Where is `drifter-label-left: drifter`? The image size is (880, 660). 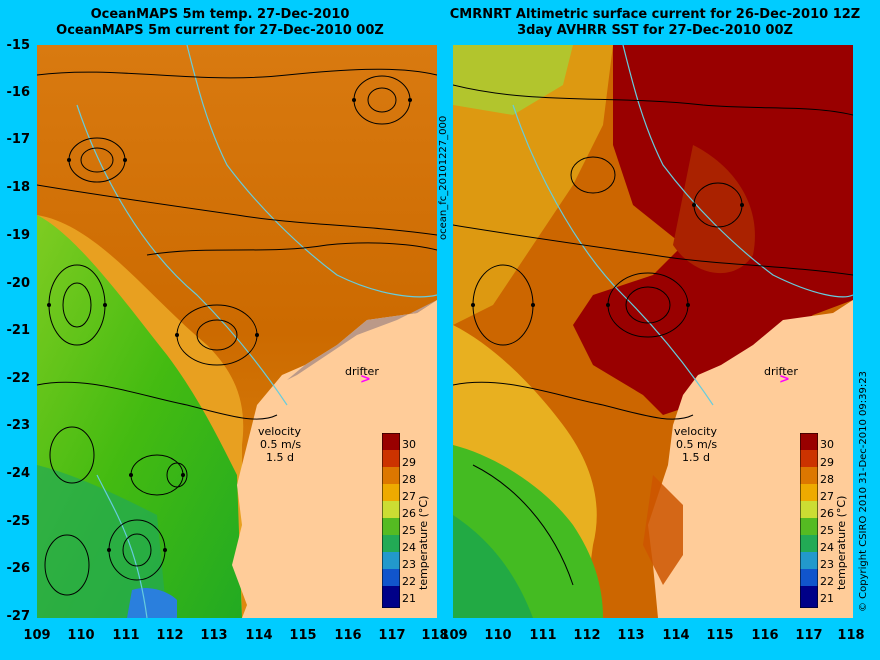 drifter-label-left: drifter is located at coordinates (362, 371).